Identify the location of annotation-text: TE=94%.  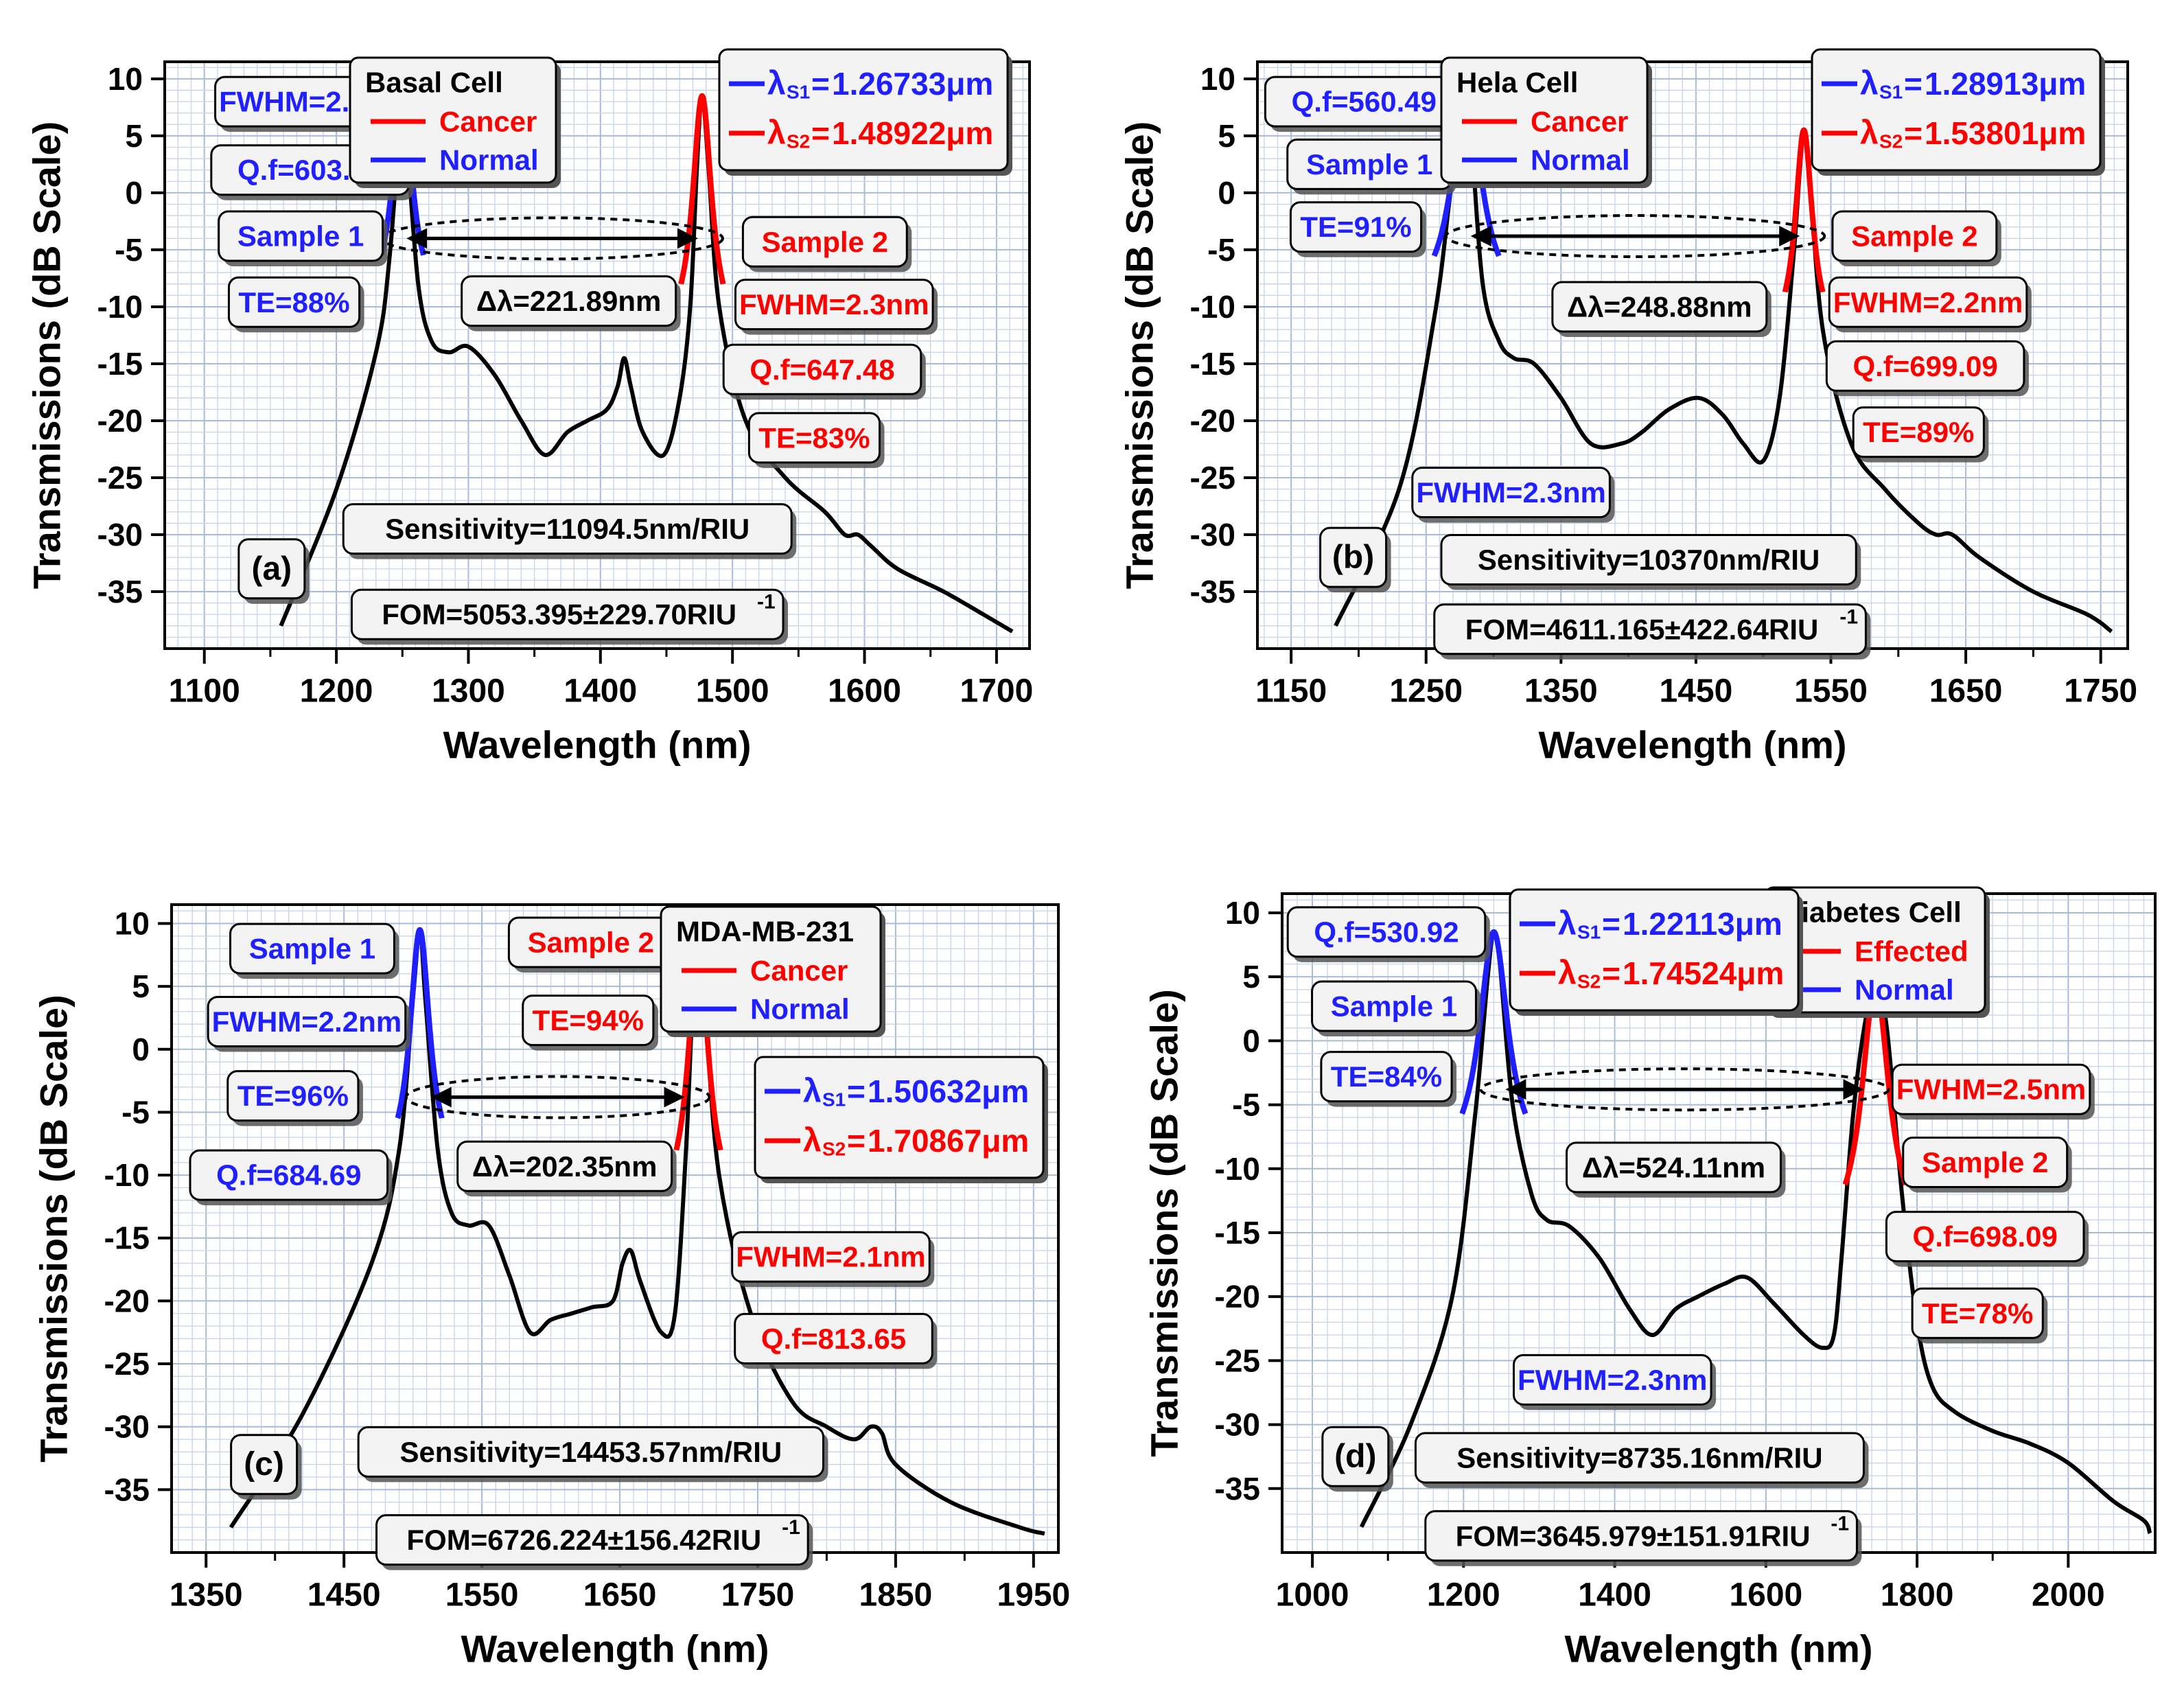
(588, 1020).